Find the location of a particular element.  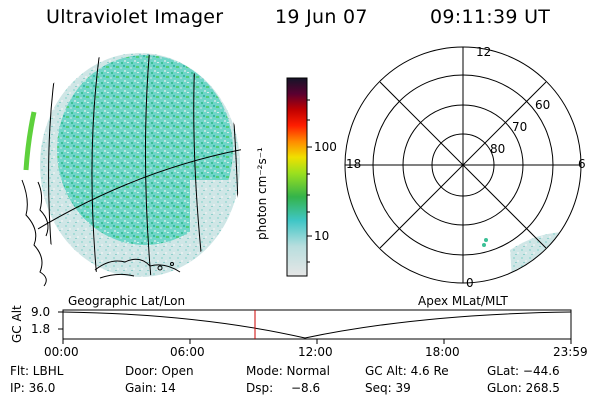

mlt-label-18: 18 is located at coordinates (354, 164).